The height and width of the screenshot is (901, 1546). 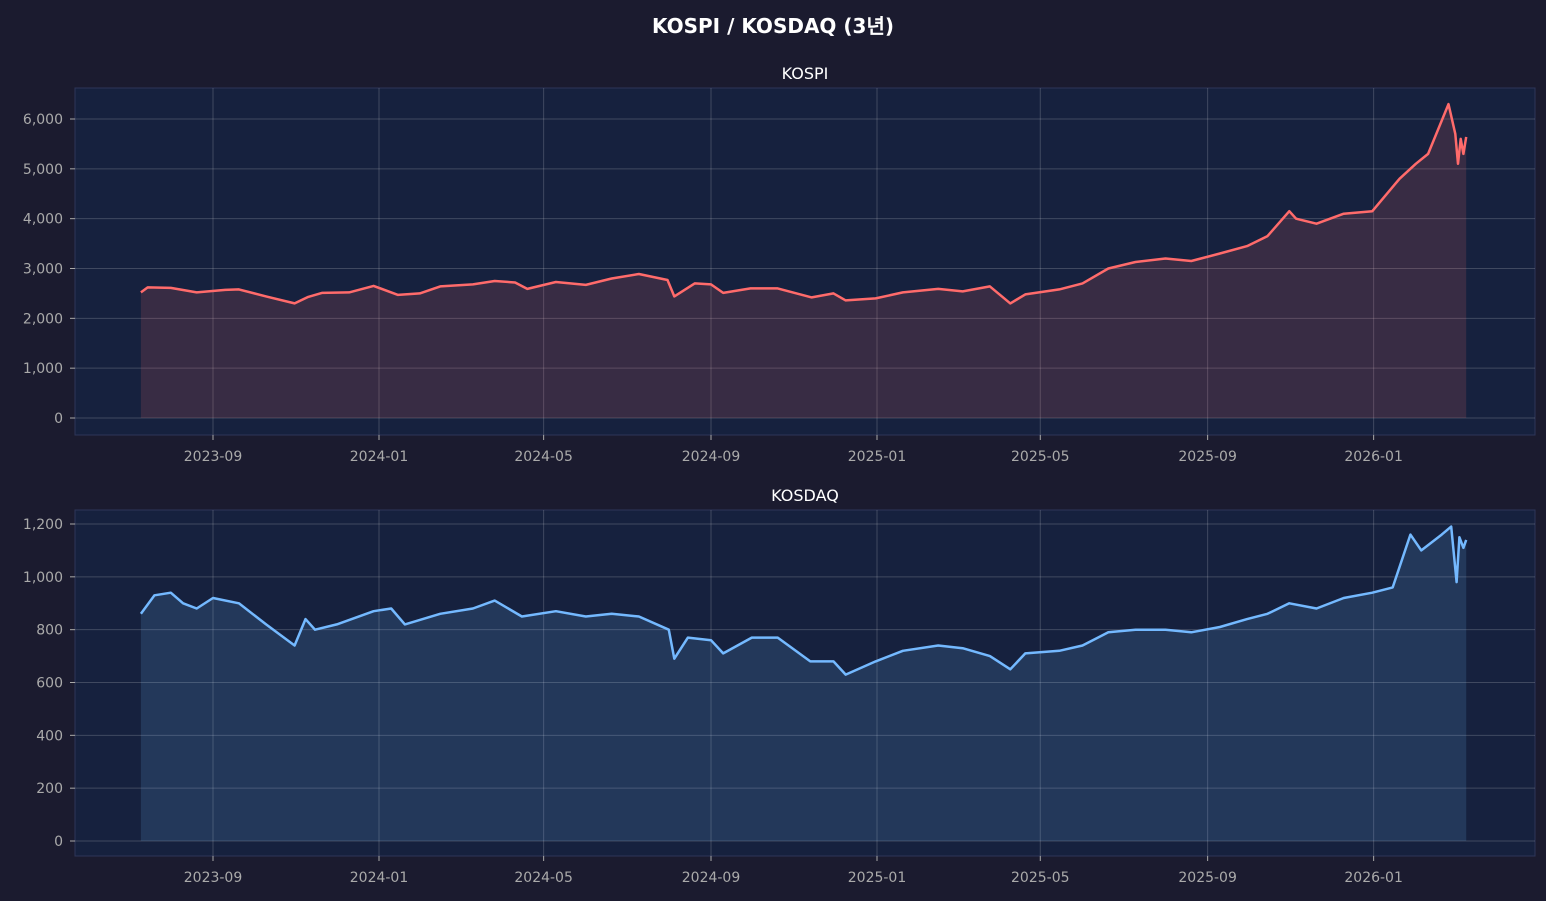 I want to click on kospi-title: KOSPI, so click(x=805, y=73).